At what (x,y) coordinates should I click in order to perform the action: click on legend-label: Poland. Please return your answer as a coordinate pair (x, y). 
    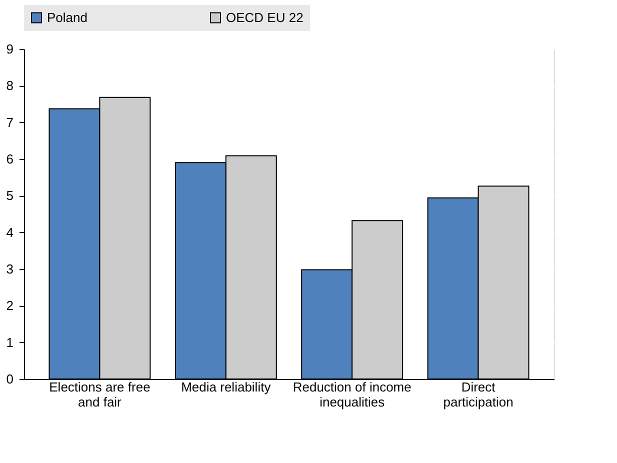
    Looking at the image, I should click on (67, 17).